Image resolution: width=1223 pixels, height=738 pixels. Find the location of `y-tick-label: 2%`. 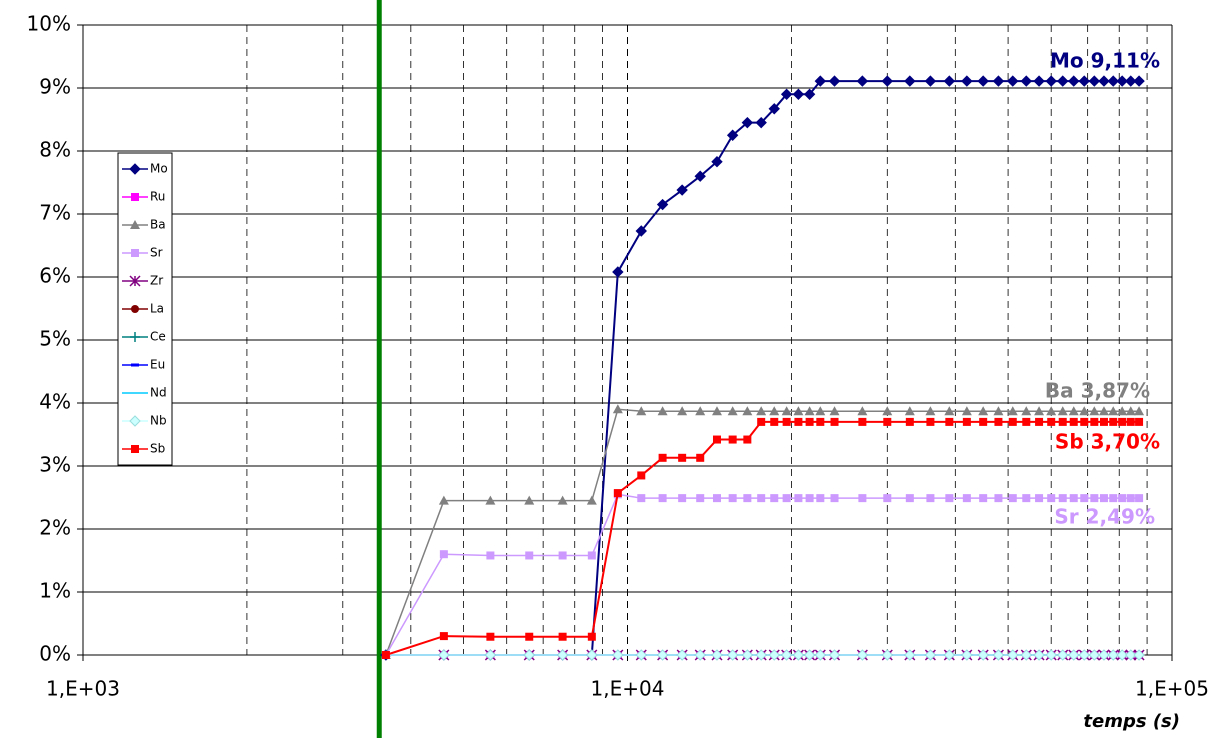

y-tick-label: 2% is located at coordinates (55, 528).